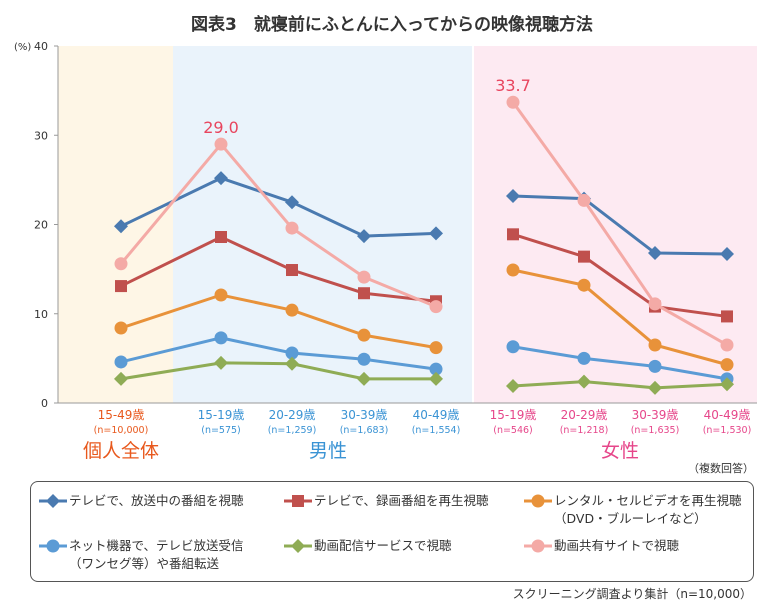 The image size is (784, 610). I want to click on group-label: 女性, so click(620, 451).